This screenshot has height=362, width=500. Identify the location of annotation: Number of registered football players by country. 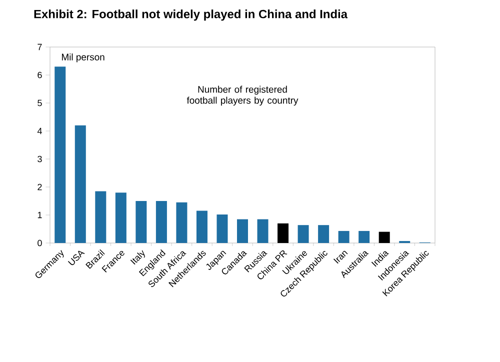
(242, 96).